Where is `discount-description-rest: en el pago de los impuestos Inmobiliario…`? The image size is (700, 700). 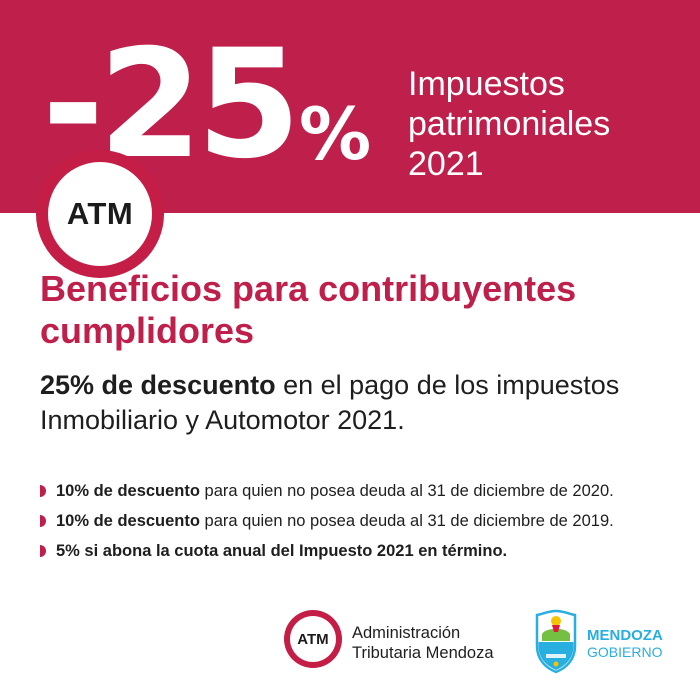 discount-description-rest: en el pago de los impuestos Inmobiliario… is located at coordinates (330, 402).